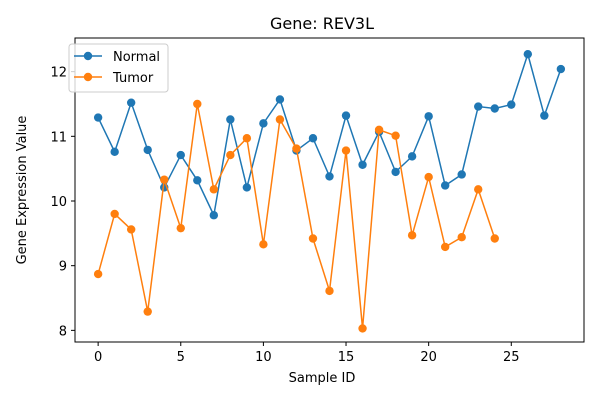  What do you see at coordinates (22, 190) in the screenshot?
I see `y-axis-label: Gene Expression Value` at bounding box center [22, 190].